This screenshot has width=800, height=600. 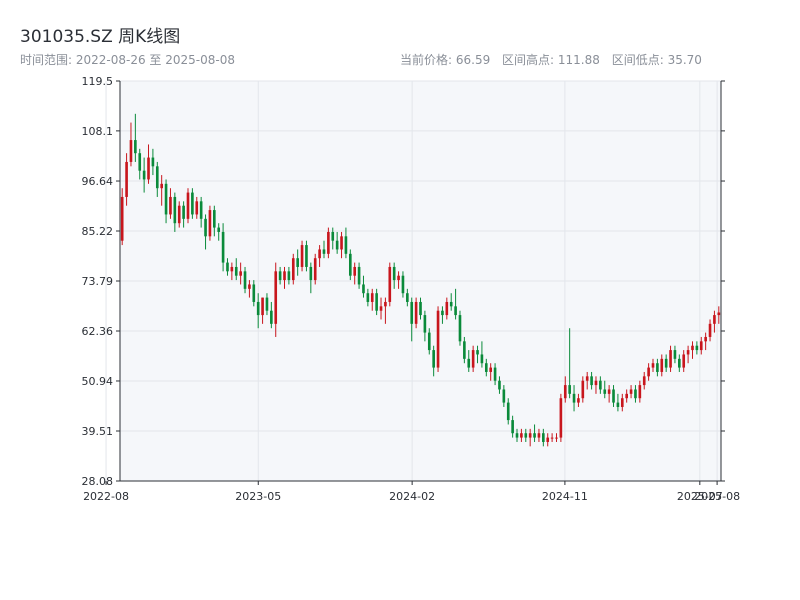 What do you see at coordinates (98, 331) in the screenshot?
I see `y-tick-label: 62.36` at bounding box center [98, 331].